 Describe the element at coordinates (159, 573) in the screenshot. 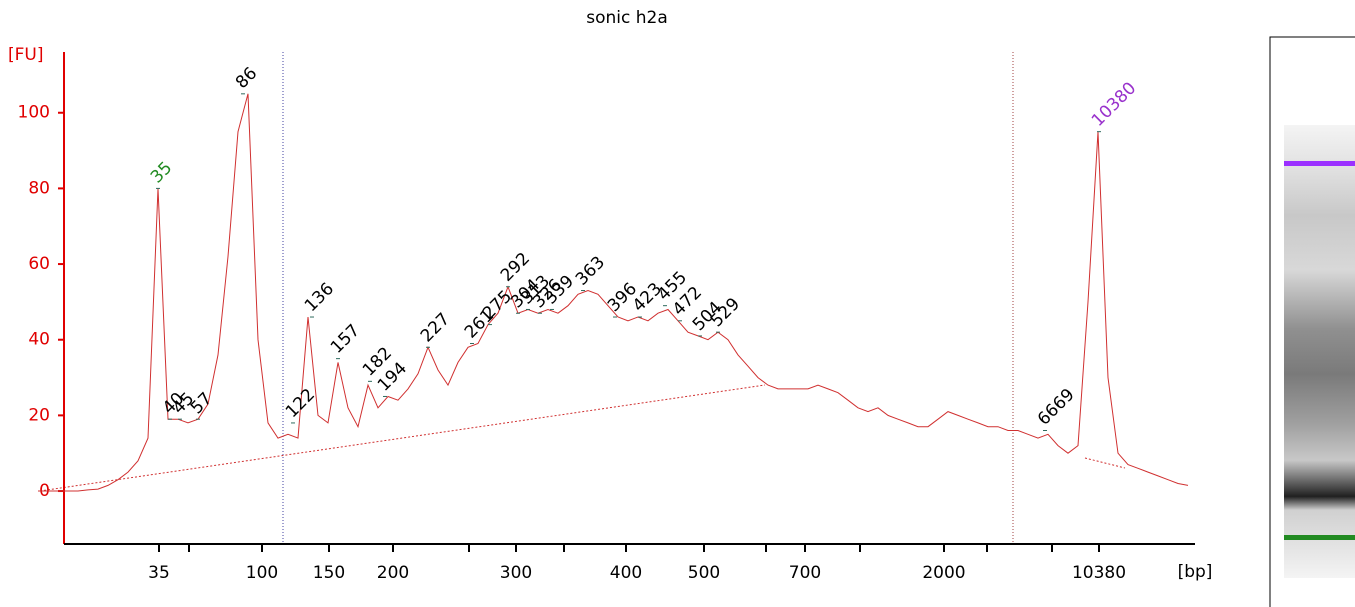

I see `x-tick-label: 35` at that location.